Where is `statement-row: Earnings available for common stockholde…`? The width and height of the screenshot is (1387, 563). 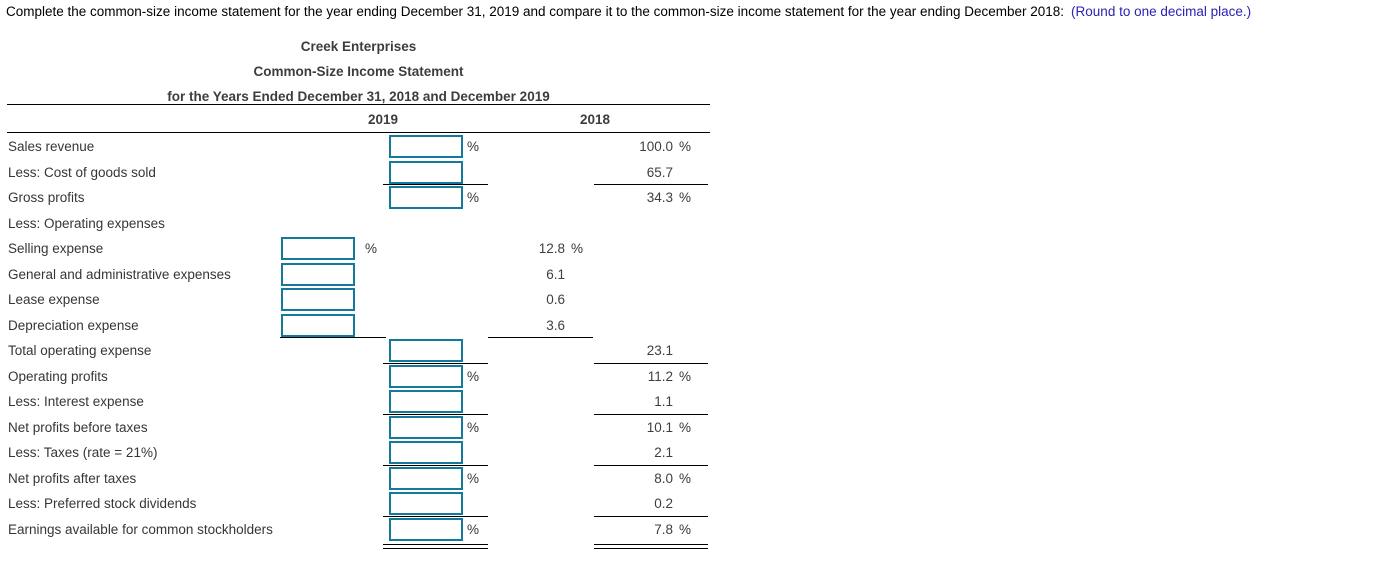
statement-row: Earnings available for common stockholde… is located at coordinates (356, 533).